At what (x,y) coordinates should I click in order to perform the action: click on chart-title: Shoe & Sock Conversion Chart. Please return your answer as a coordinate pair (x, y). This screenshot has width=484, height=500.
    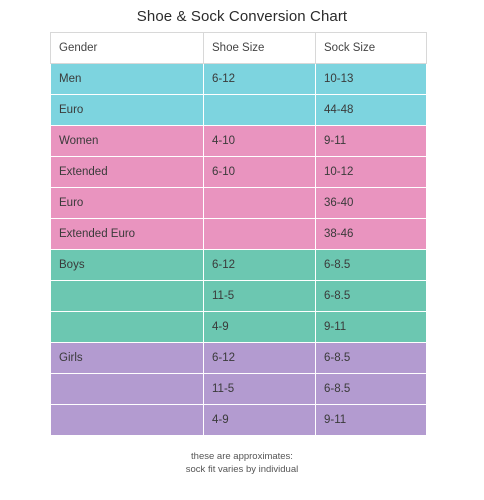
    Looking at the image, I should click on (242, 16).